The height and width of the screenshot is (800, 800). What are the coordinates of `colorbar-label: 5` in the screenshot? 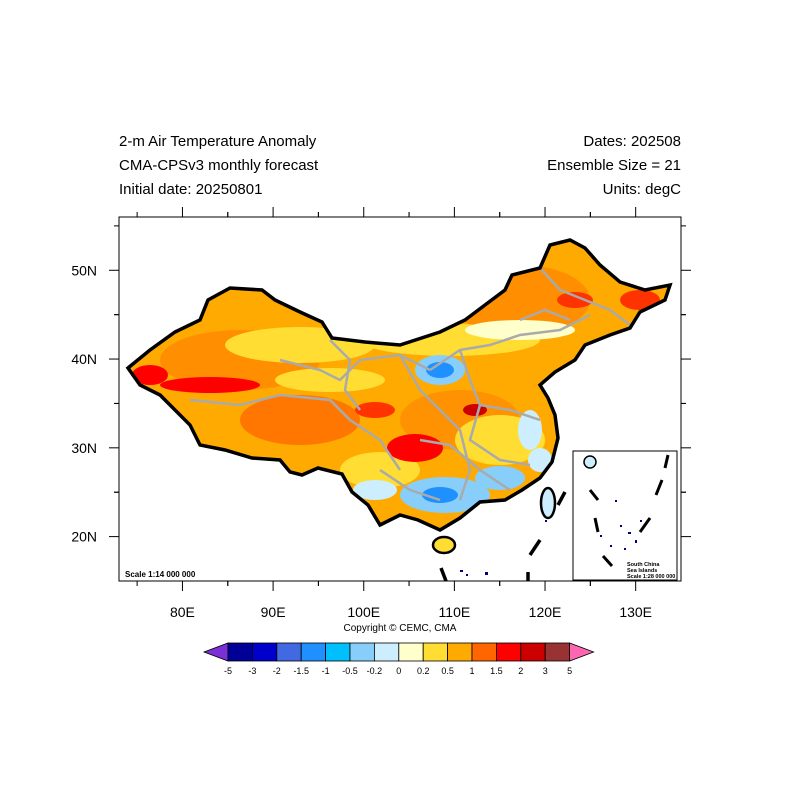 It's located at (569, 671).